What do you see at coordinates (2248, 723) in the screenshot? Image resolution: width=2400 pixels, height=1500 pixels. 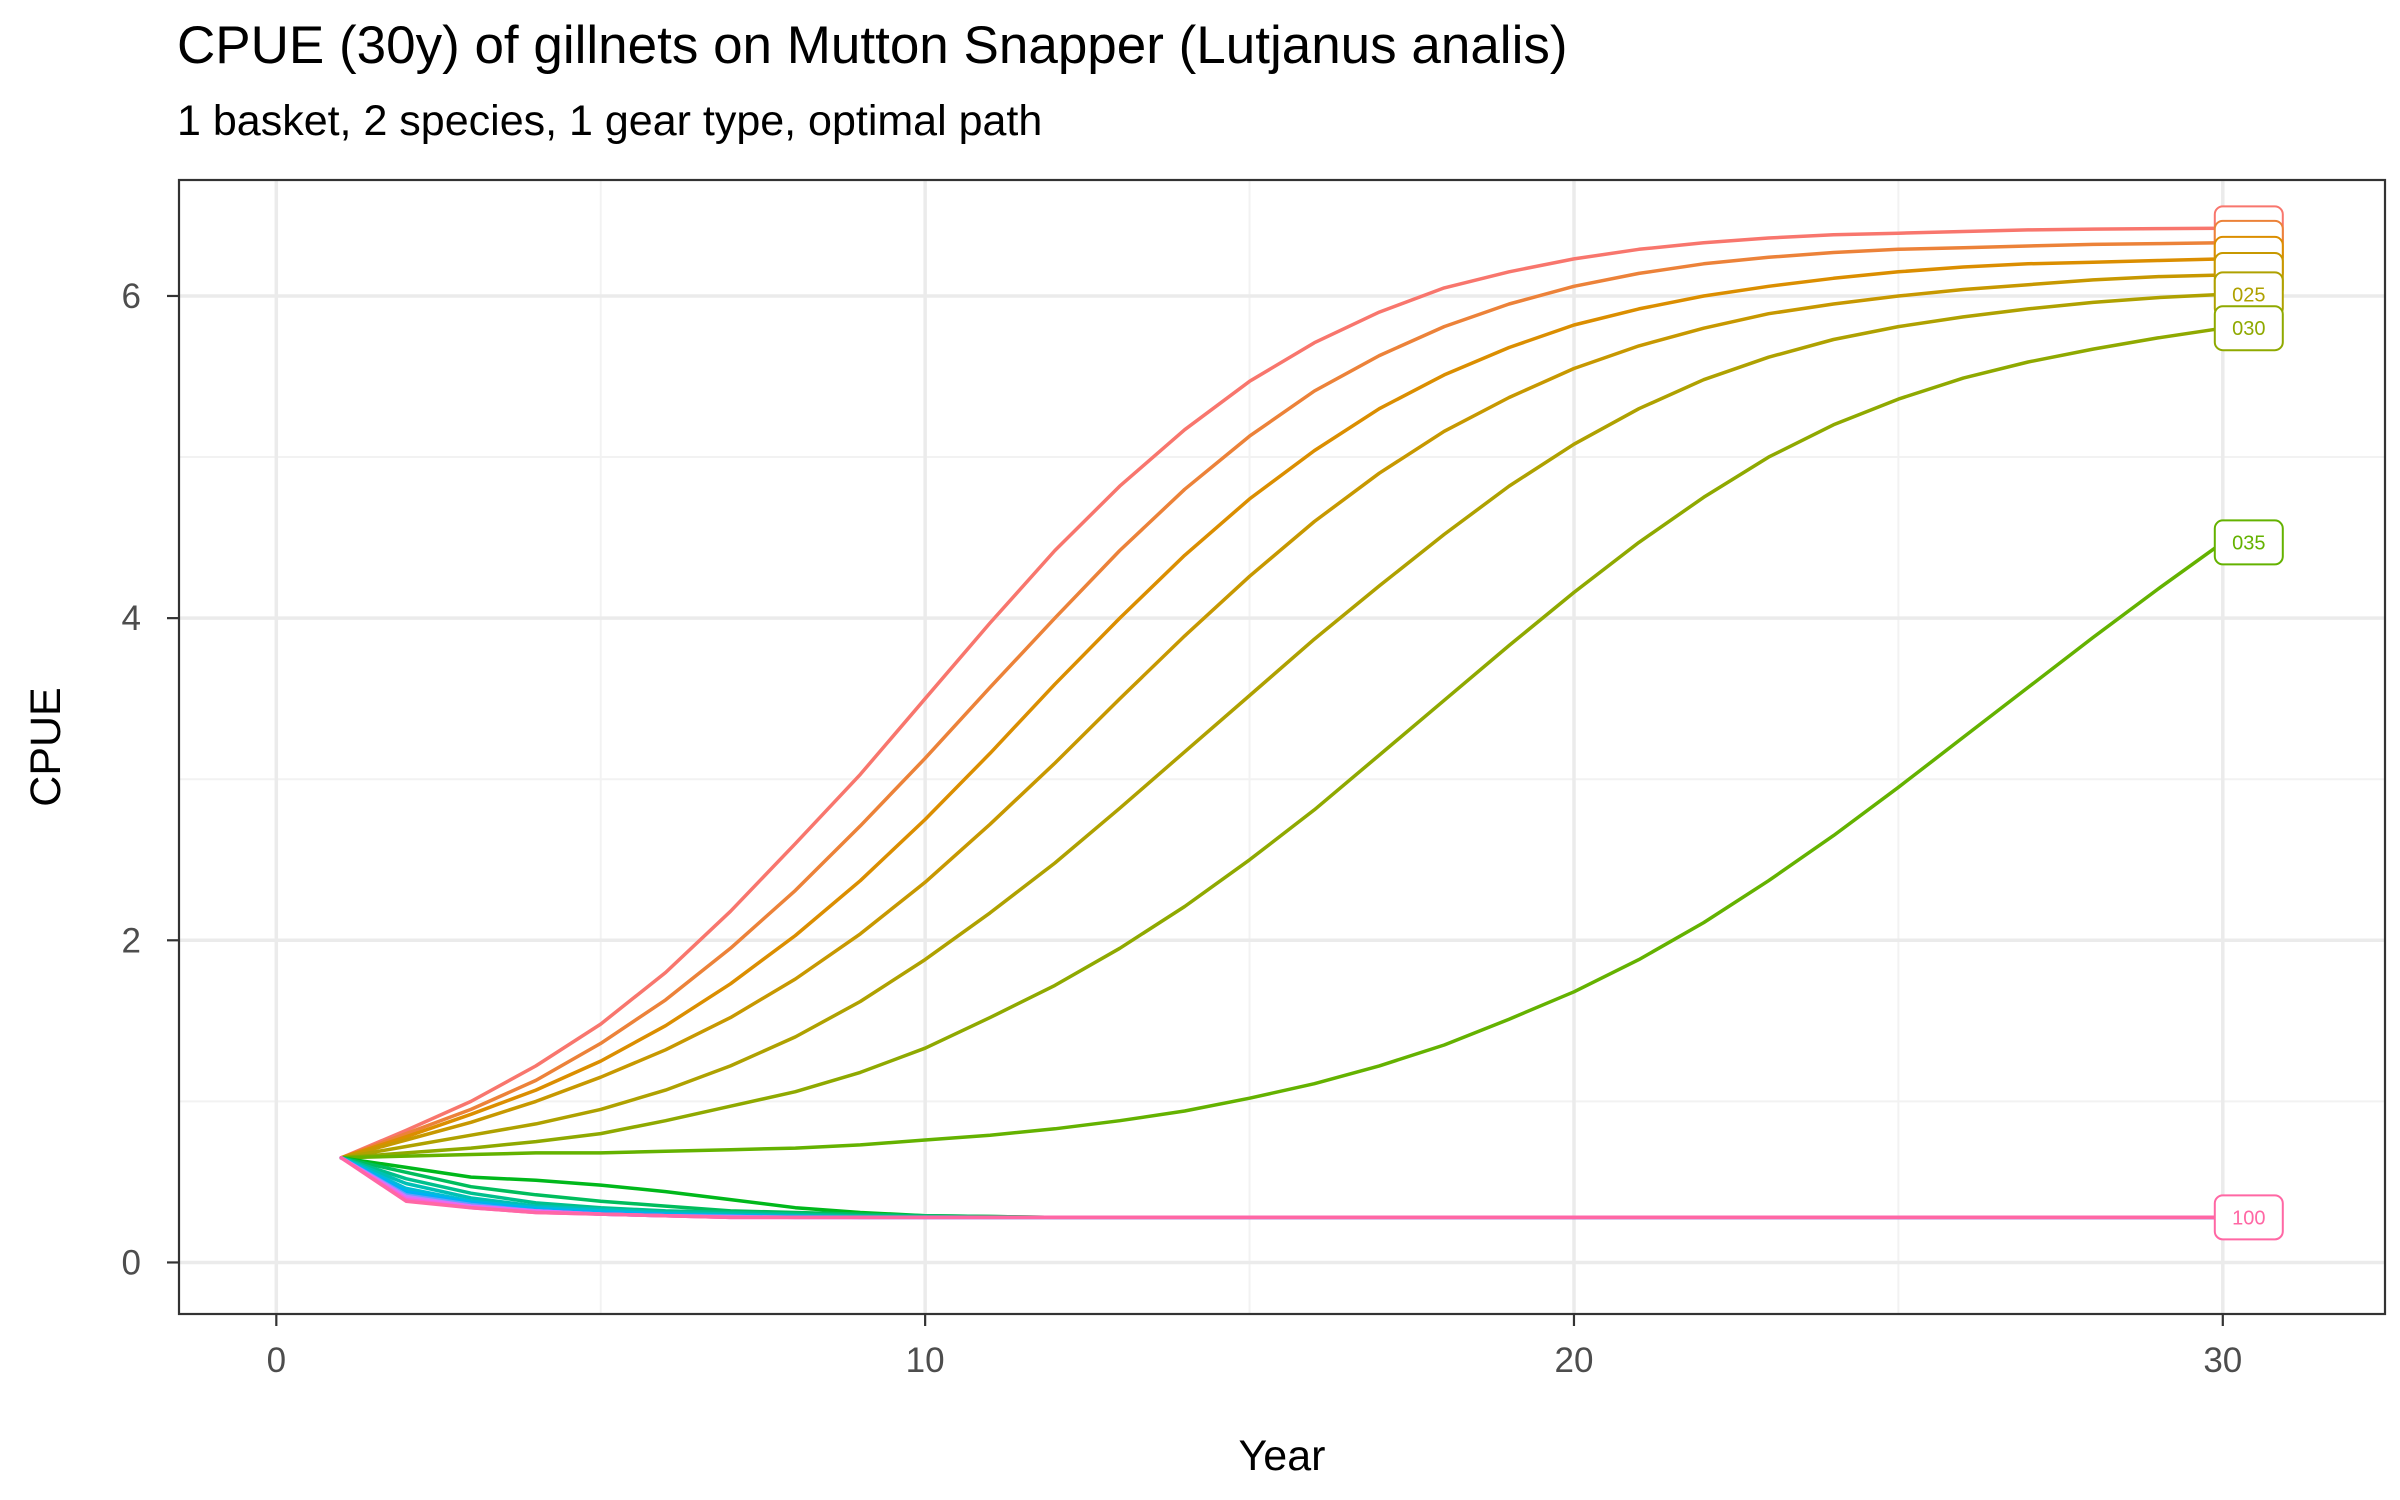 I see `series-end-labels: 025 030 035 100` at bounding box center [2248, 723].